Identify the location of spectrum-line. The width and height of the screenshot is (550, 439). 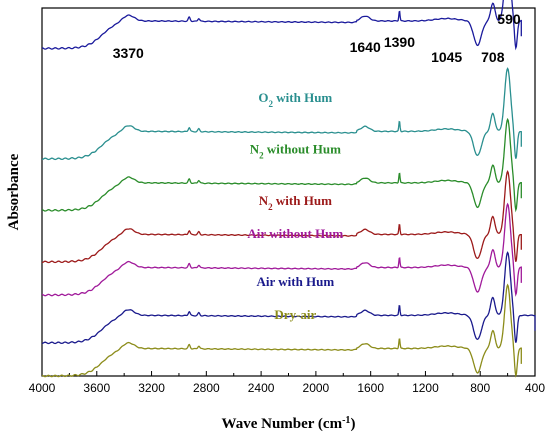
(281, 25).